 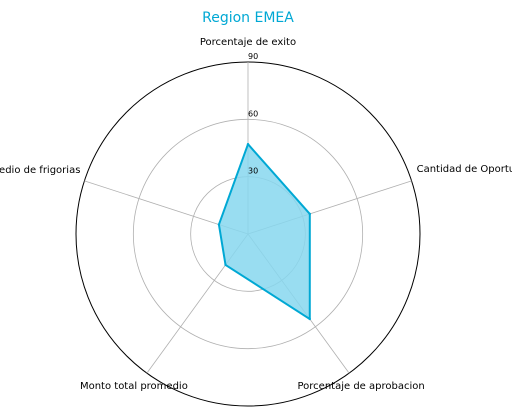 I want to click on axis-label-3: Monto total promedio, so click(x=134, y=386).